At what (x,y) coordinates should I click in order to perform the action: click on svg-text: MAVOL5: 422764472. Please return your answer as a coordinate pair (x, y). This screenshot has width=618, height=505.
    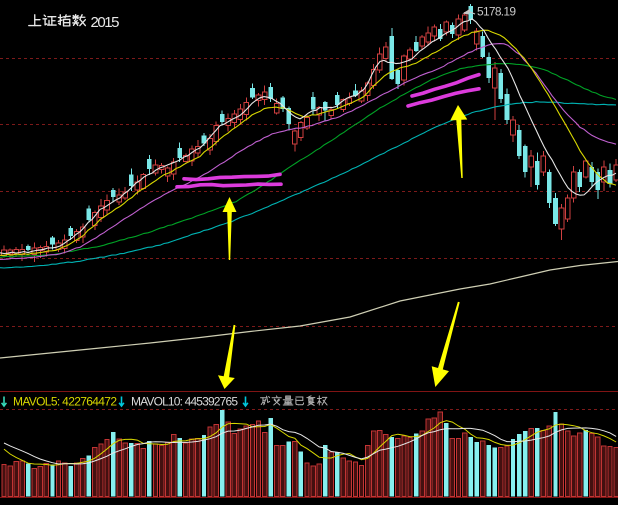
    Looking at the image, I should click on (65, 402).